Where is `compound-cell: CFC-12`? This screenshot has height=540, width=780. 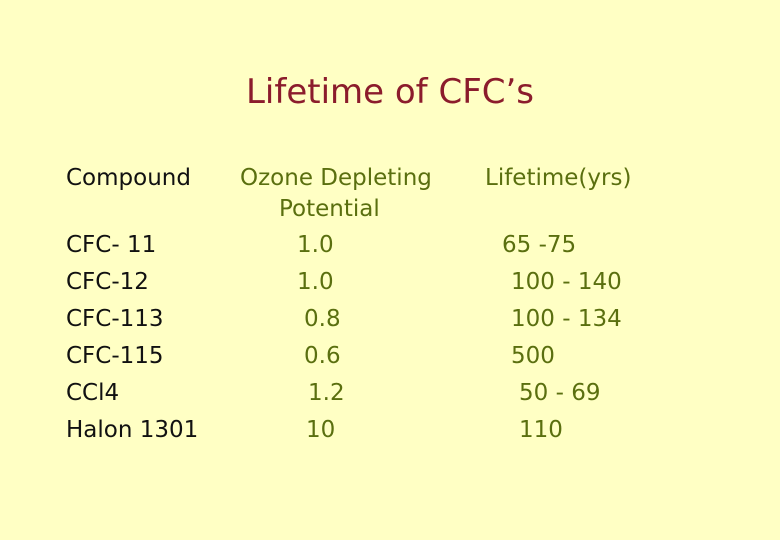
compound-cell: CFC-12 is located at coordinates (107, 282).